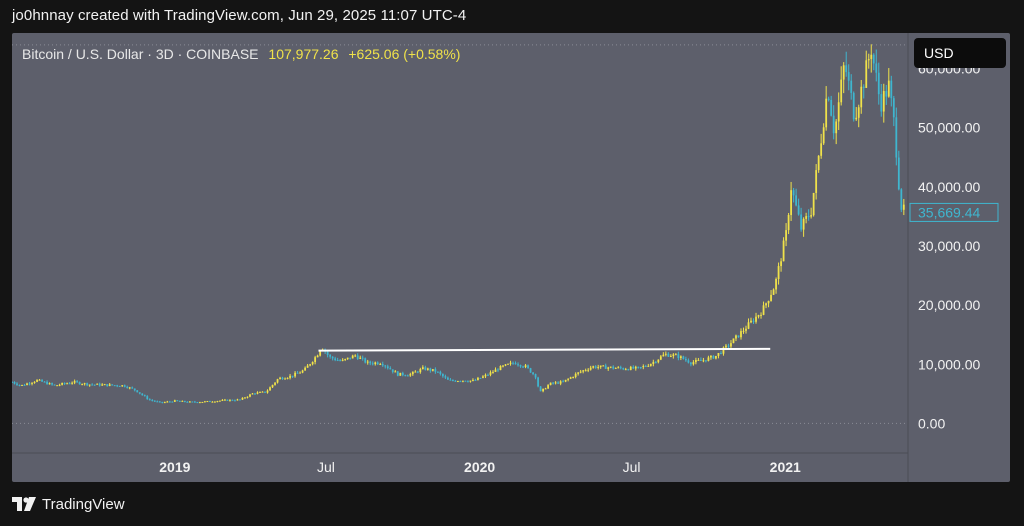  What do you see at coordinates (949, 246) in the screenshot?
I see `y-tick-label-3: 30,000.00` at bounding box center [949, 246].